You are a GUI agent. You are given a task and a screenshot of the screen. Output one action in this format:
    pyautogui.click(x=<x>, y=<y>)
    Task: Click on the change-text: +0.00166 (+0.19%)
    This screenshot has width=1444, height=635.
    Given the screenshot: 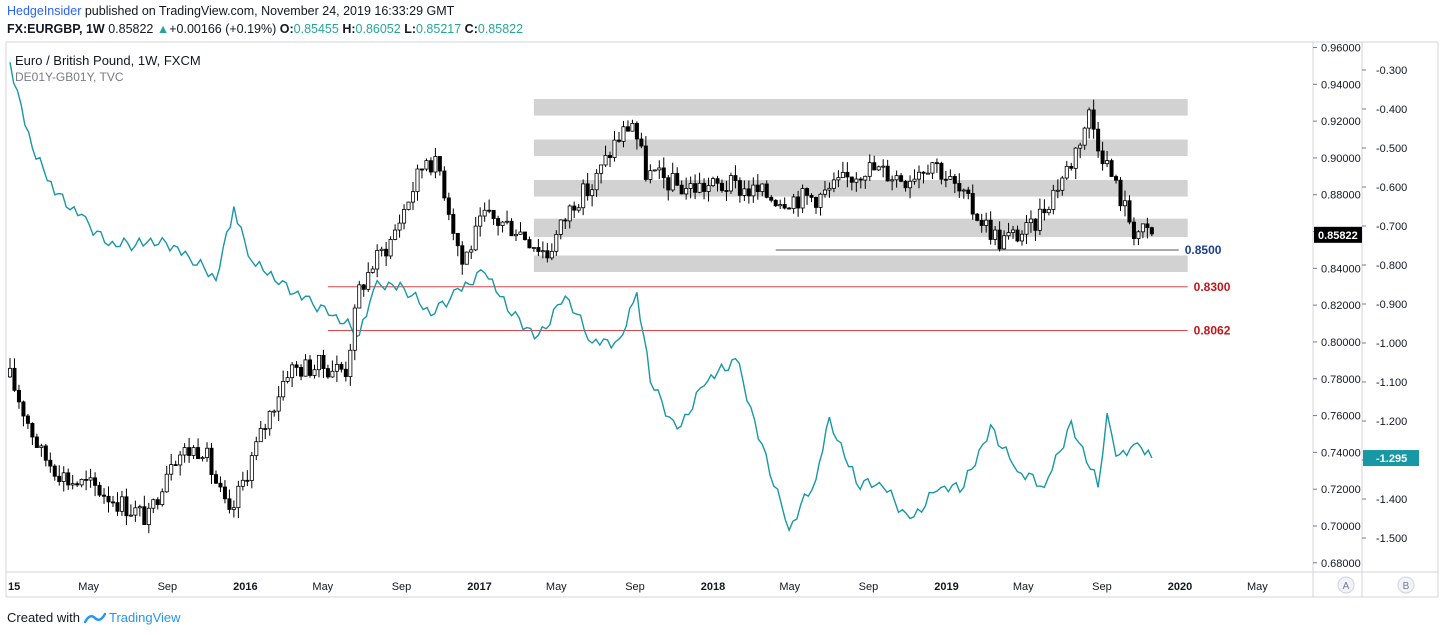 What is the action you would take?
    pyautogui.click(x=223, y=29)
    